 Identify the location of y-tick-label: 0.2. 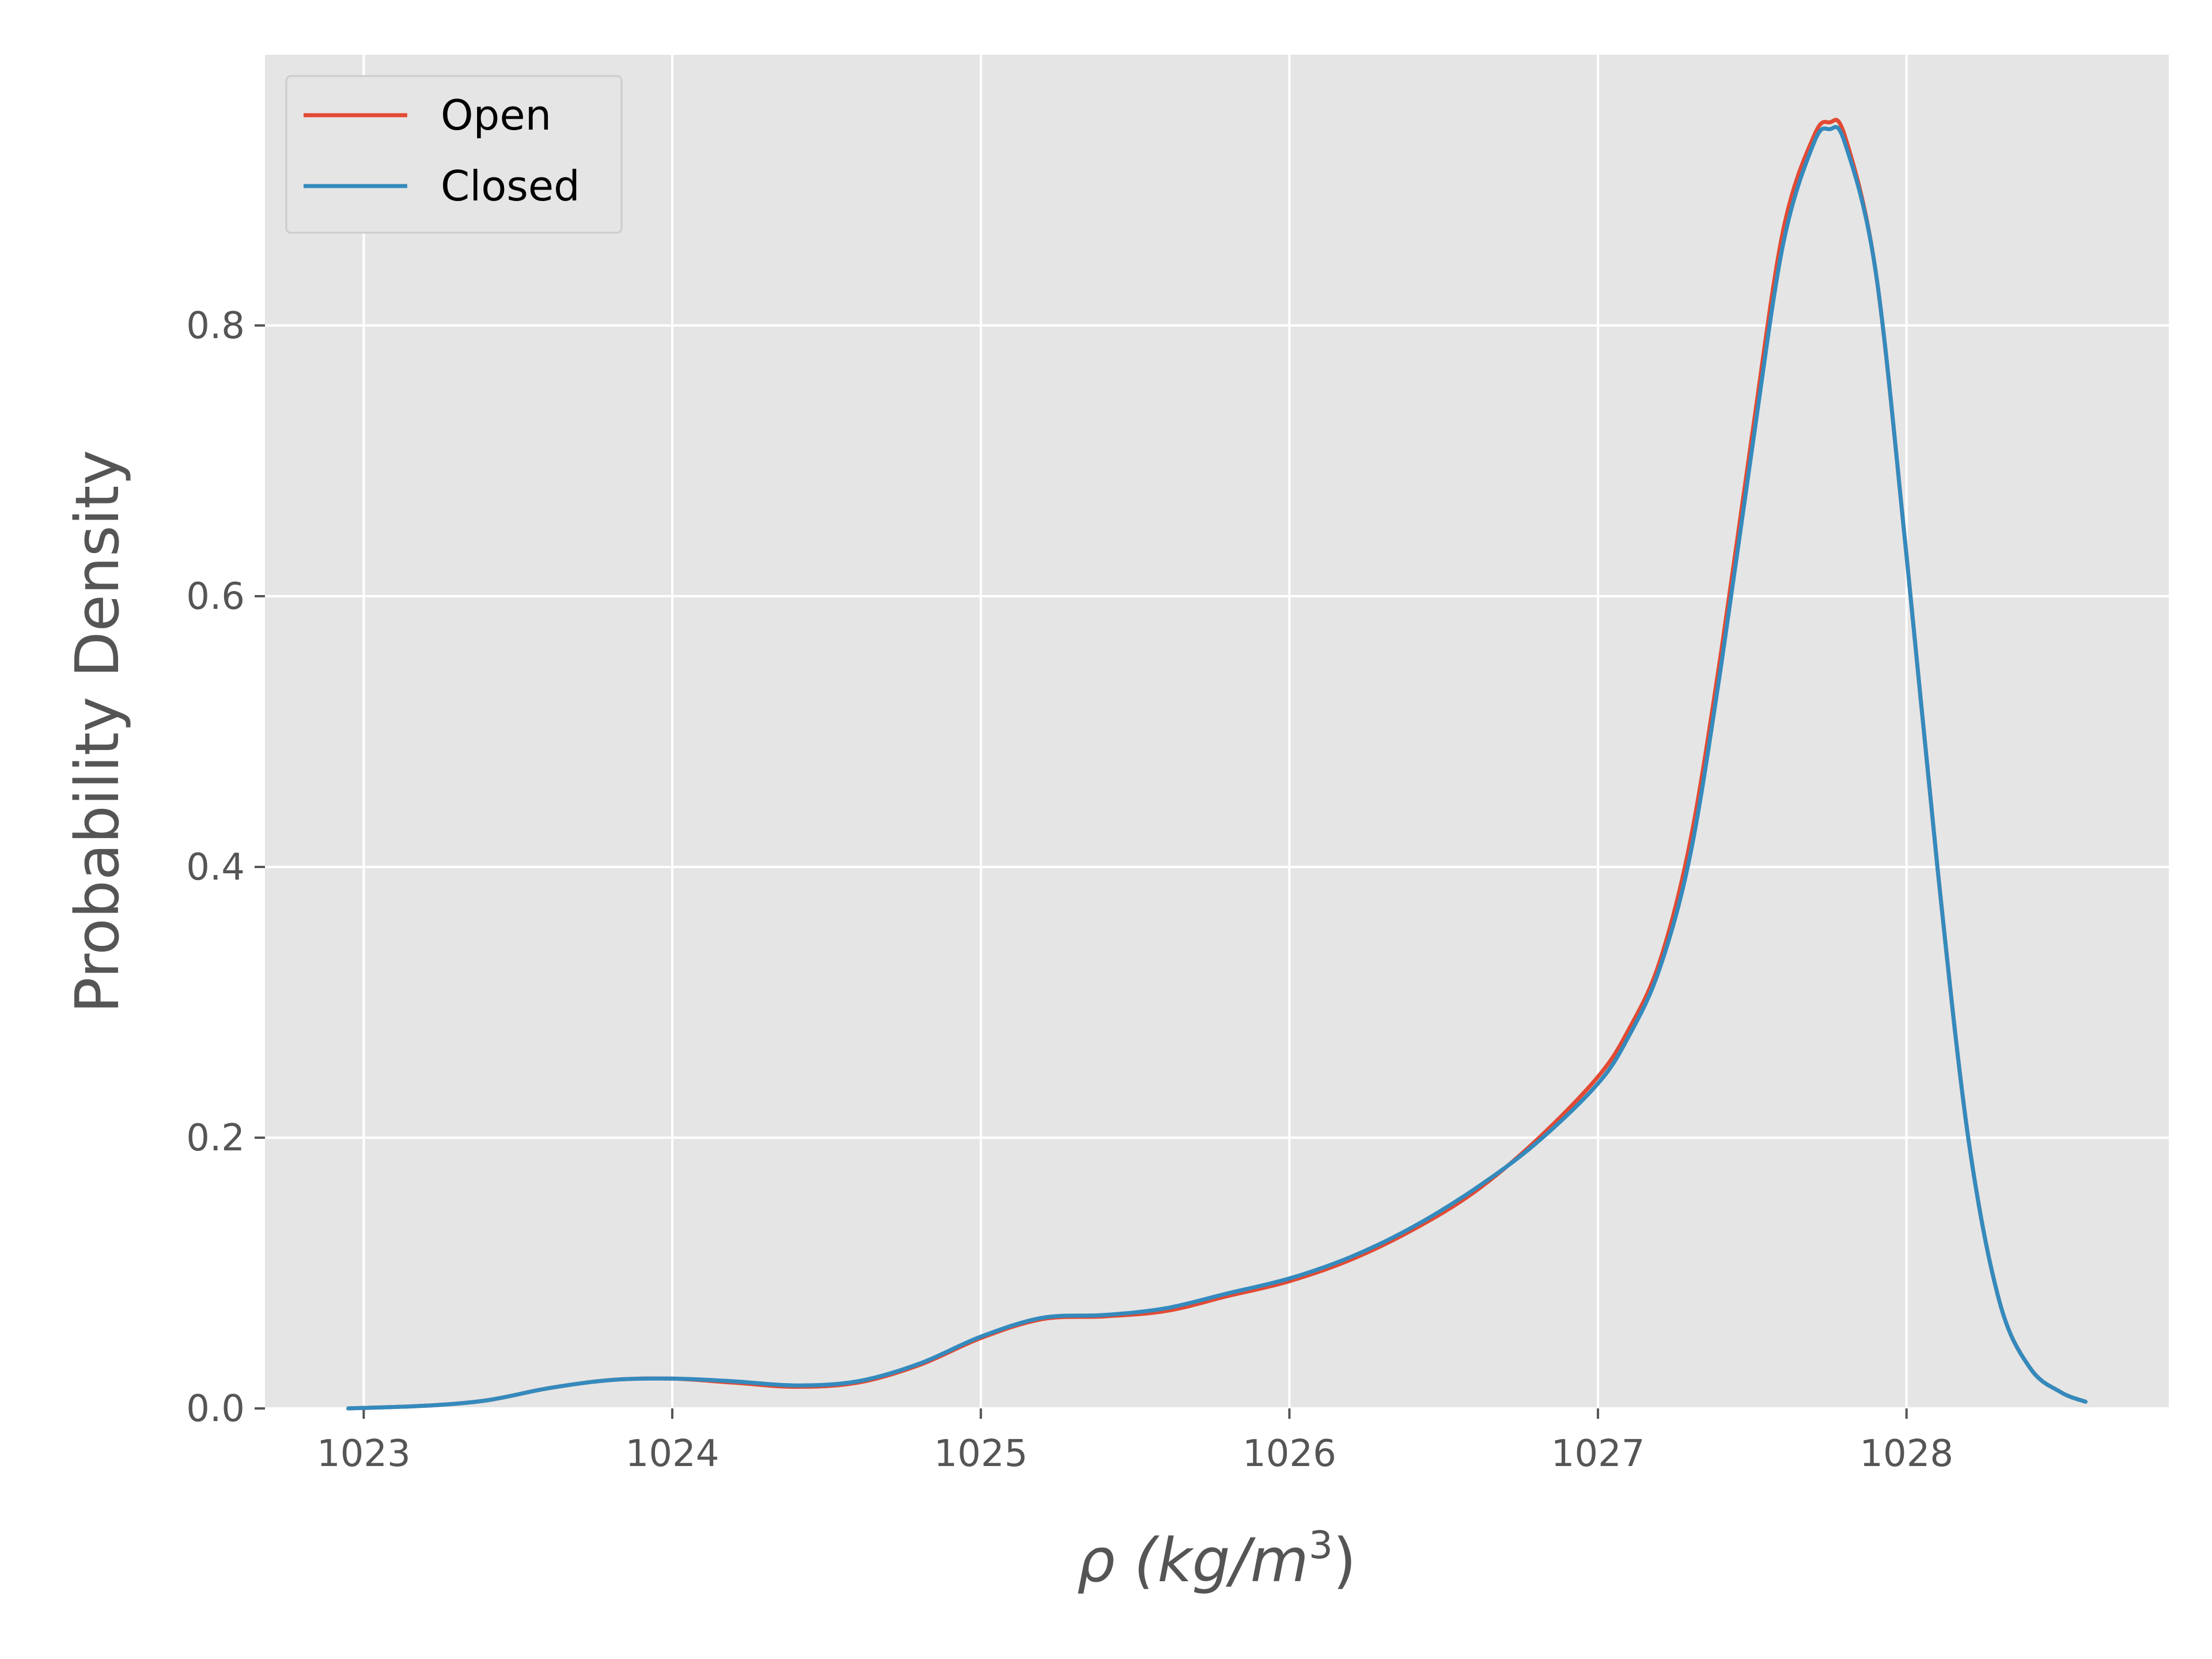
(215, 1138).